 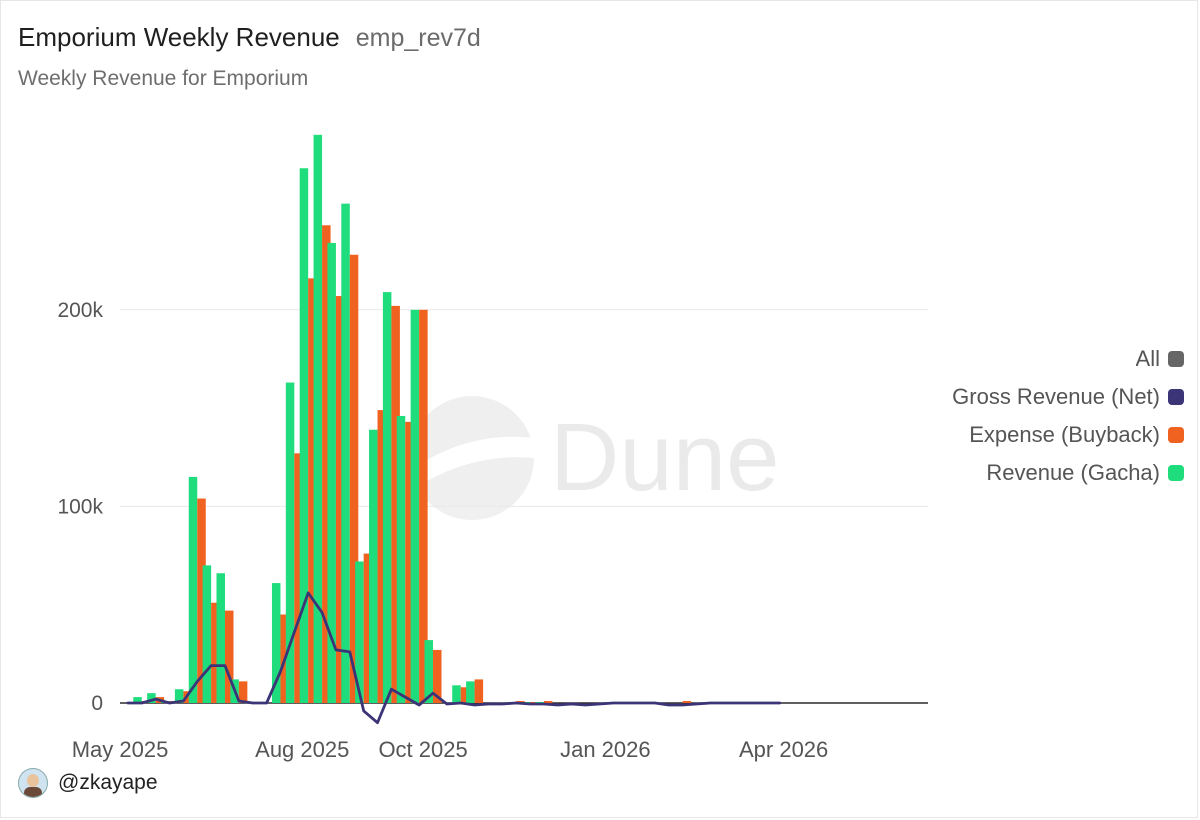 I want to click on x-tick-label: Jan 2026, so click(x=605, y=749).